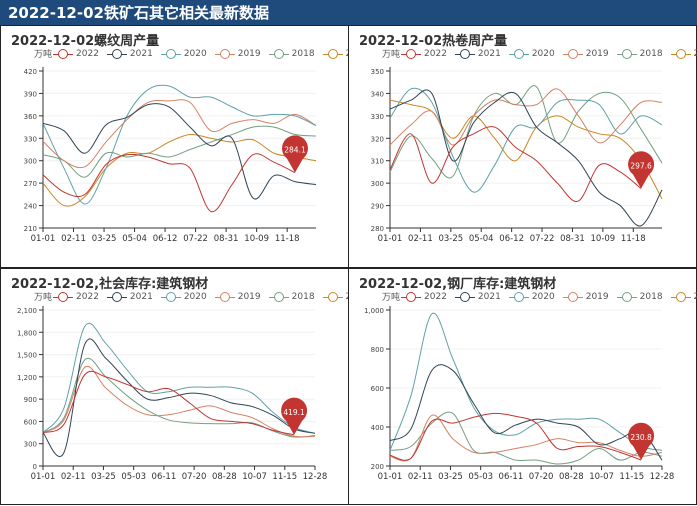 The height and width of the screenshot is (506, 697). What do you see at coordinates (348, 12) in the screenshot?
I see `page-header: 2022-12-02铁矿石其它相关最新数据` at bounding box center [348, 12].